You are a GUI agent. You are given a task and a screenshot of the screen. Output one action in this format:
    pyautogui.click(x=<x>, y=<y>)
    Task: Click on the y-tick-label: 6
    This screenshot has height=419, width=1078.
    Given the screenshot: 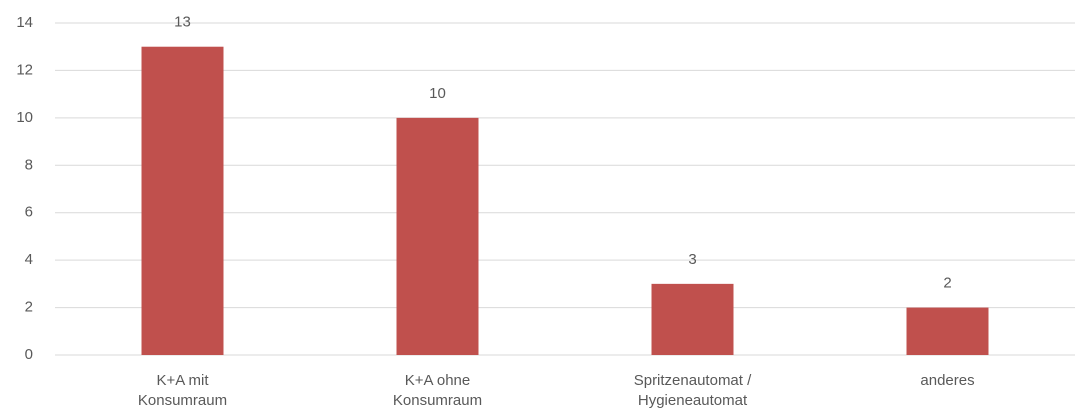 What is the action you would take?
    pyautogui.click(x=29, y=212)
    